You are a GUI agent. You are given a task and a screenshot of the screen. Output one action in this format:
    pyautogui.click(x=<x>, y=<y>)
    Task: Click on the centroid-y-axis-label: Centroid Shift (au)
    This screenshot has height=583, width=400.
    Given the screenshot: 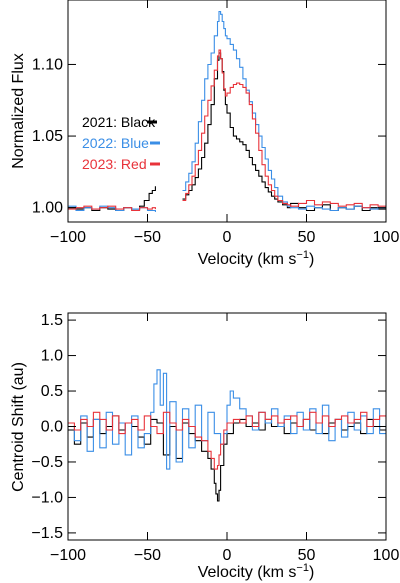 What is the action you would take?
    pyautogui.click(x=18, y=427)
    